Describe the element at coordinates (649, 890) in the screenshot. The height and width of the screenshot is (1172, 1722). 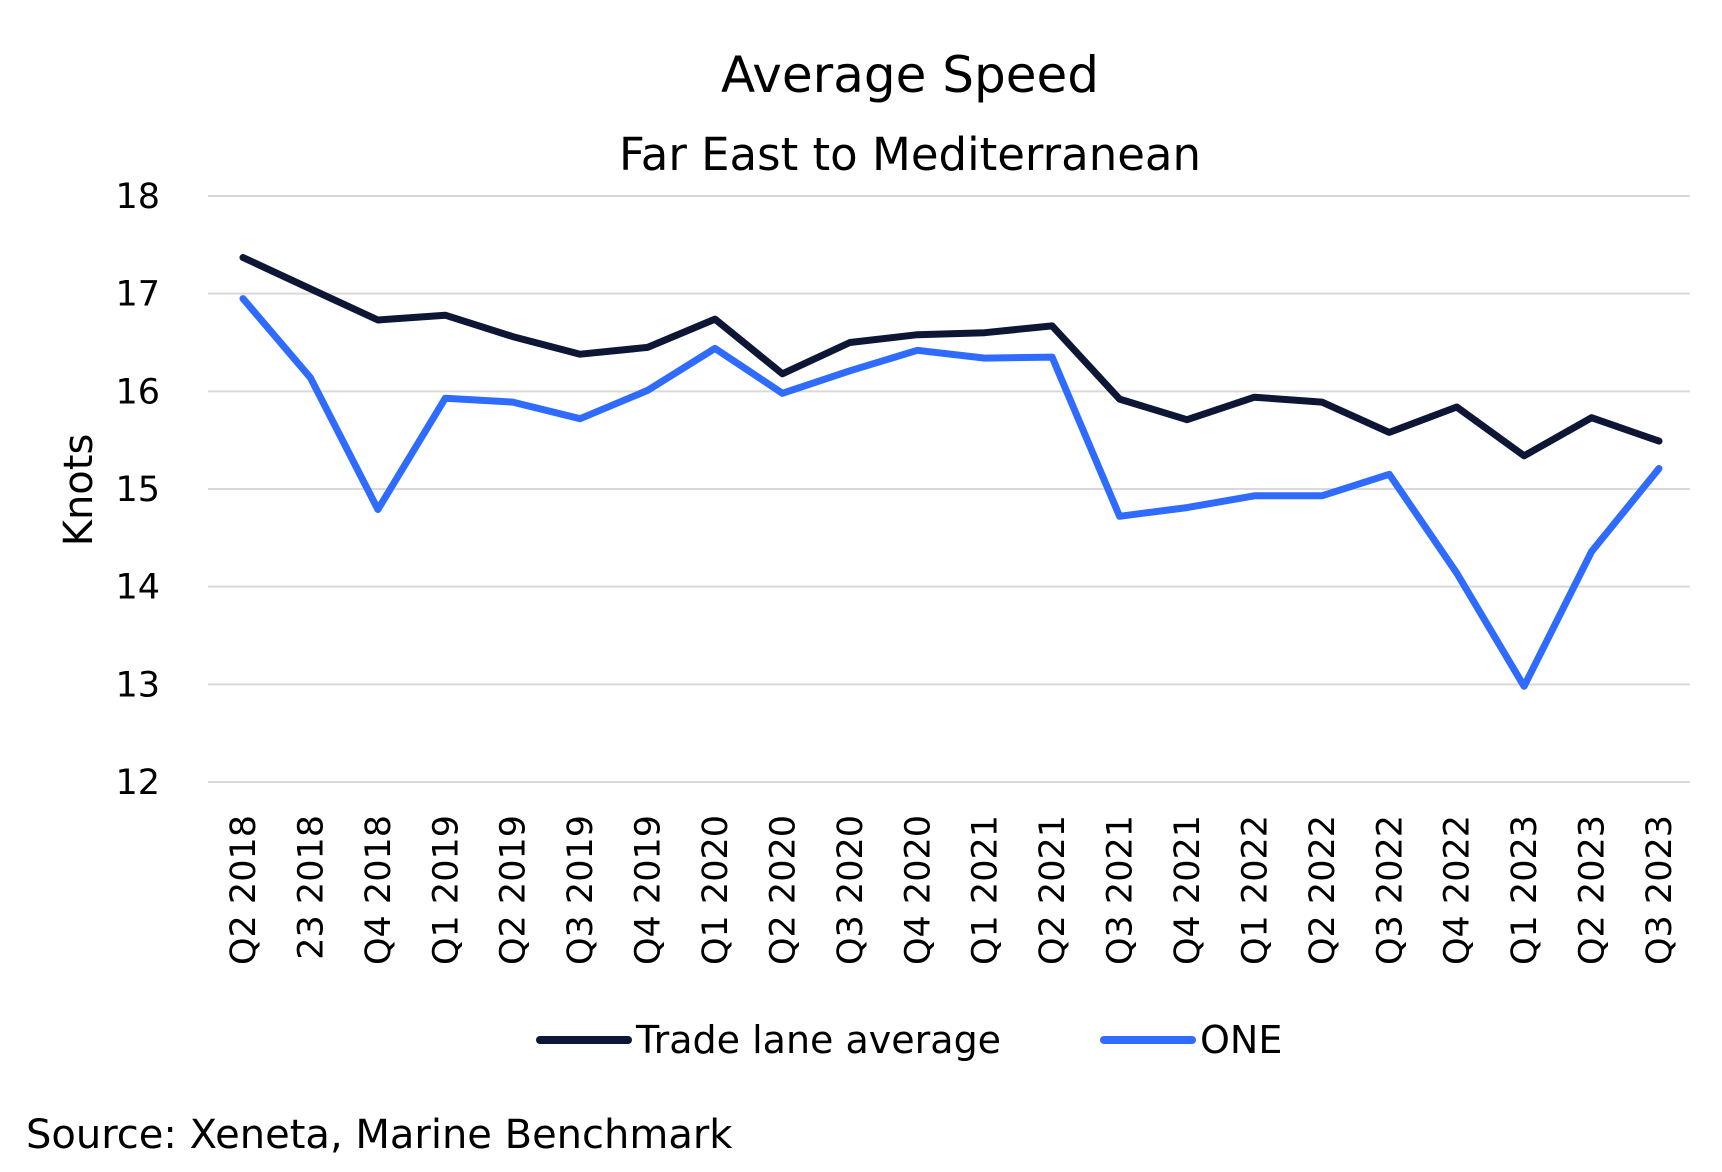
I see `x-tick-label: Q4 2019` at that location.